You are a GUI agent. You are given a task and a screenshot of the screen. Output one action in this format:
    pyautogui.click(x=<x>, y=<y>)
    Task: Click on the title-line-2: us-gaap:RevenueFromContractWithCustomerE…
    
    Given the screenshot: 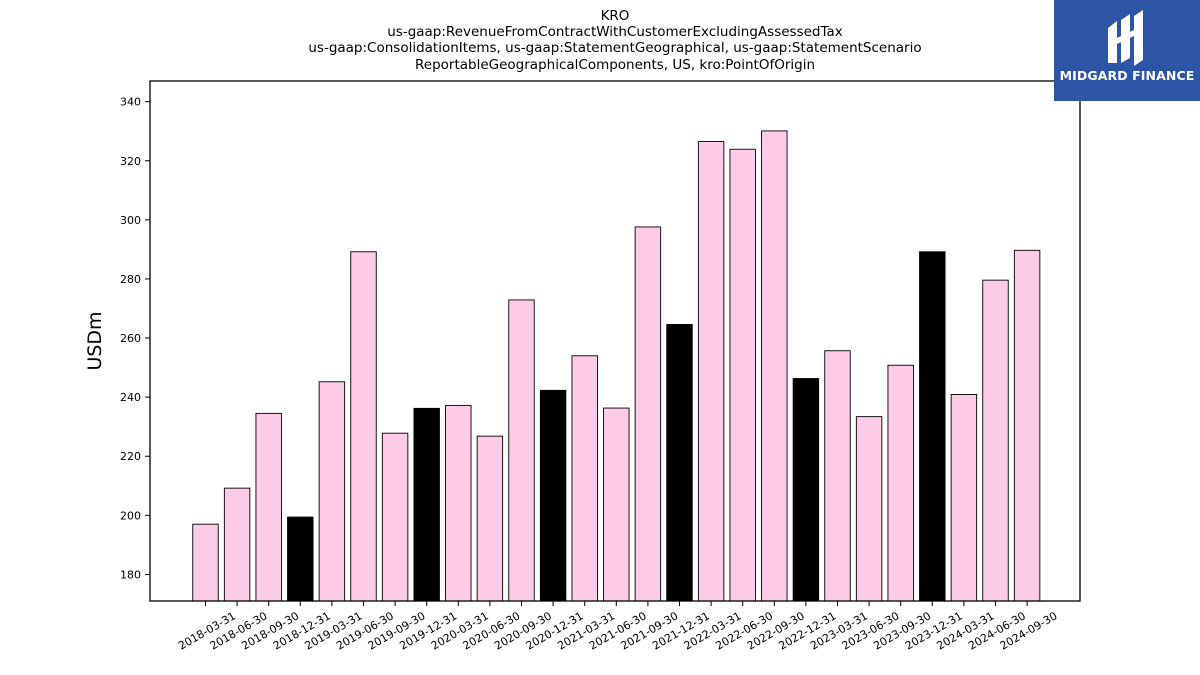 What is the action you would take?
    pyautogui.click(x=615, y=32)
    